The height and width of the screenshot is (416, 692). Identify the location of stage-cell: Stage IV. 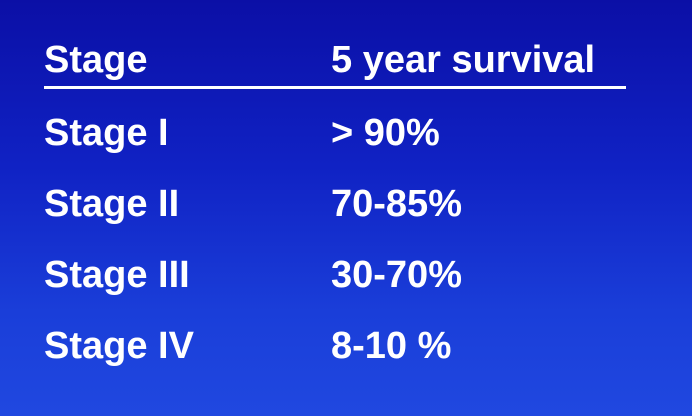
(119, 346).